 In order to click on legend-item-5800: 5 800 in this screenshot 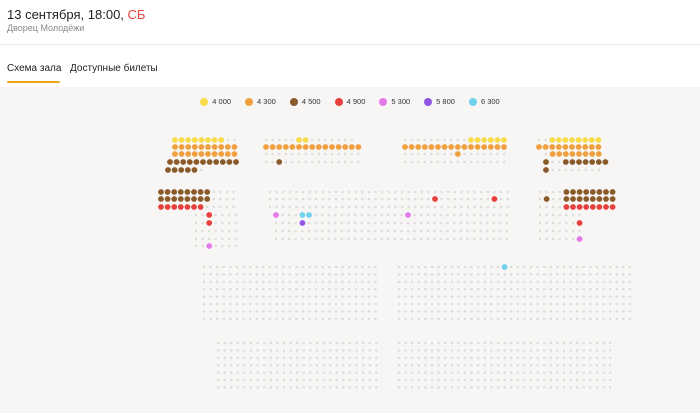, I will do `click(439, 101)`.